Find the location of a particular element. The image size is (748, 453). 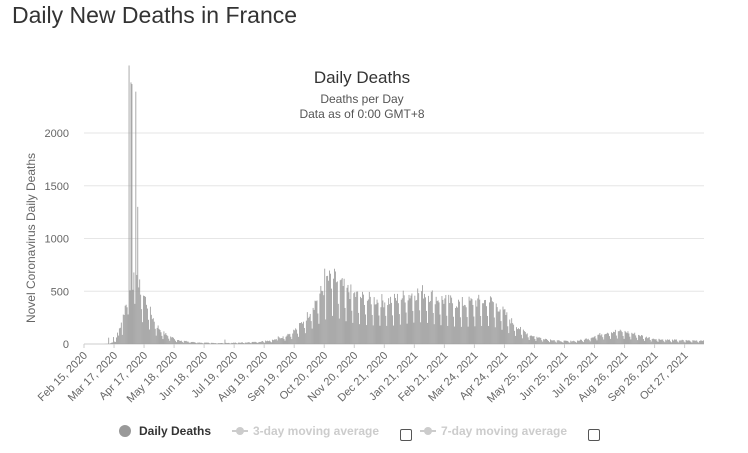

ma3-checkbox is located at coordinates (406, 435).